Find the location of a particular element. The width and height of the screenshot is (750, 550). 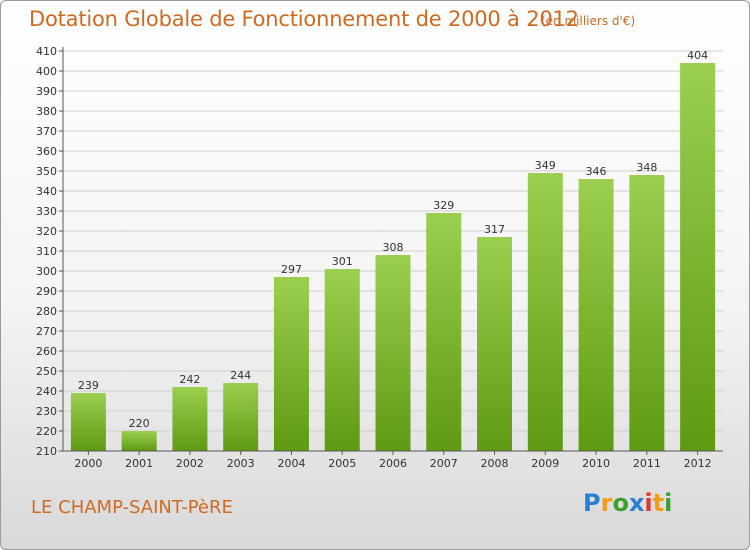

bar-2008 is located at coordinates (495, 344).